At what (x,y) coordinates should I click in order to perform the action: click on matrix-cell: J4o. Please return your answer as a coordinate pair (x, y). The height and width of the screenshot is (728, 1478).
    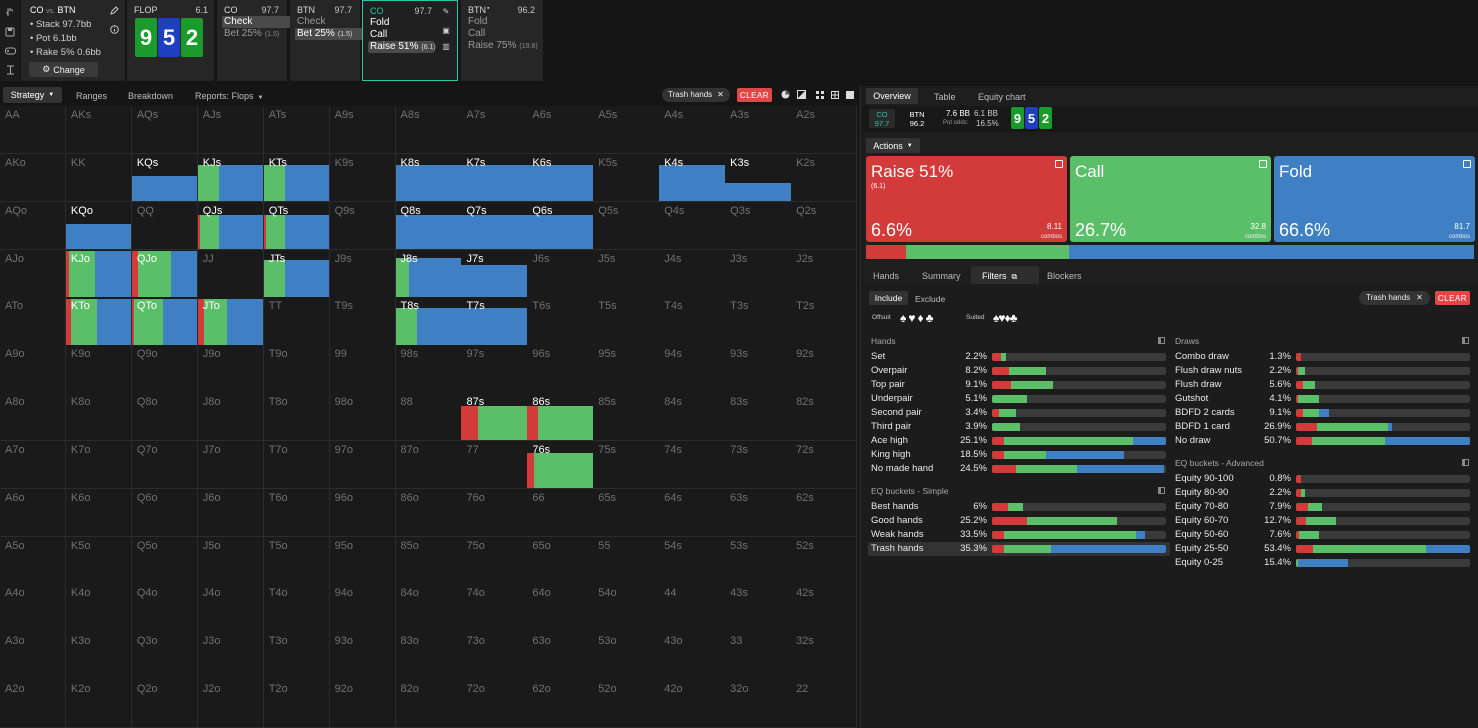
    Looking at the image, I should click on (231, 608).